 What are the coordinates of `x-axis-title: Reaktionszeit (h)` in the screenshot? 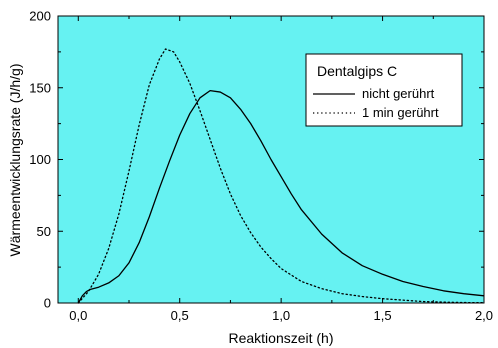 It's located at (280, 338).